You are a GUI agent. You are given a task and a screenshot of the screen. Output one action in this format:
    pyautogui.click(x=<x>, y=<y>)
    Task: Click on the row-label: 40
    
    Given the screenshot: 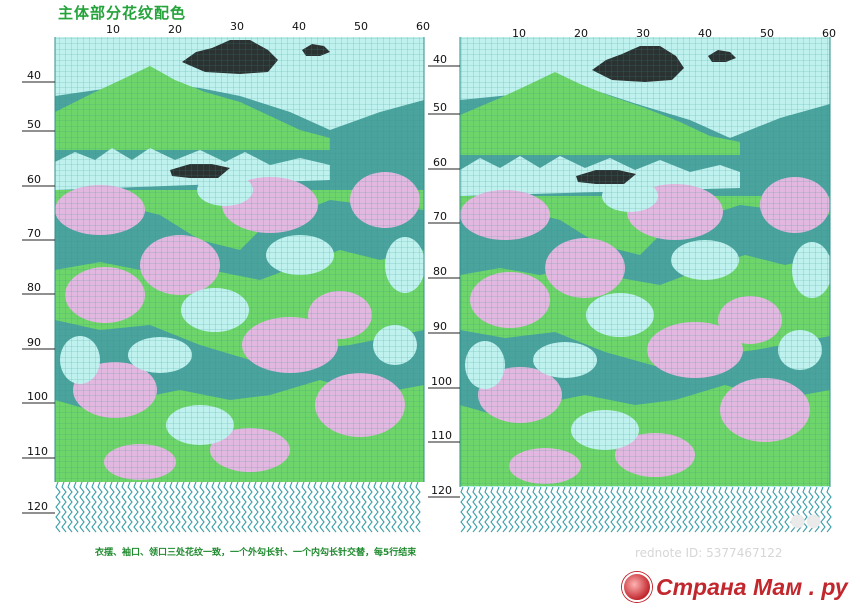 What is the action you would take?
    pyautogui.click(x=34, y=75)
    